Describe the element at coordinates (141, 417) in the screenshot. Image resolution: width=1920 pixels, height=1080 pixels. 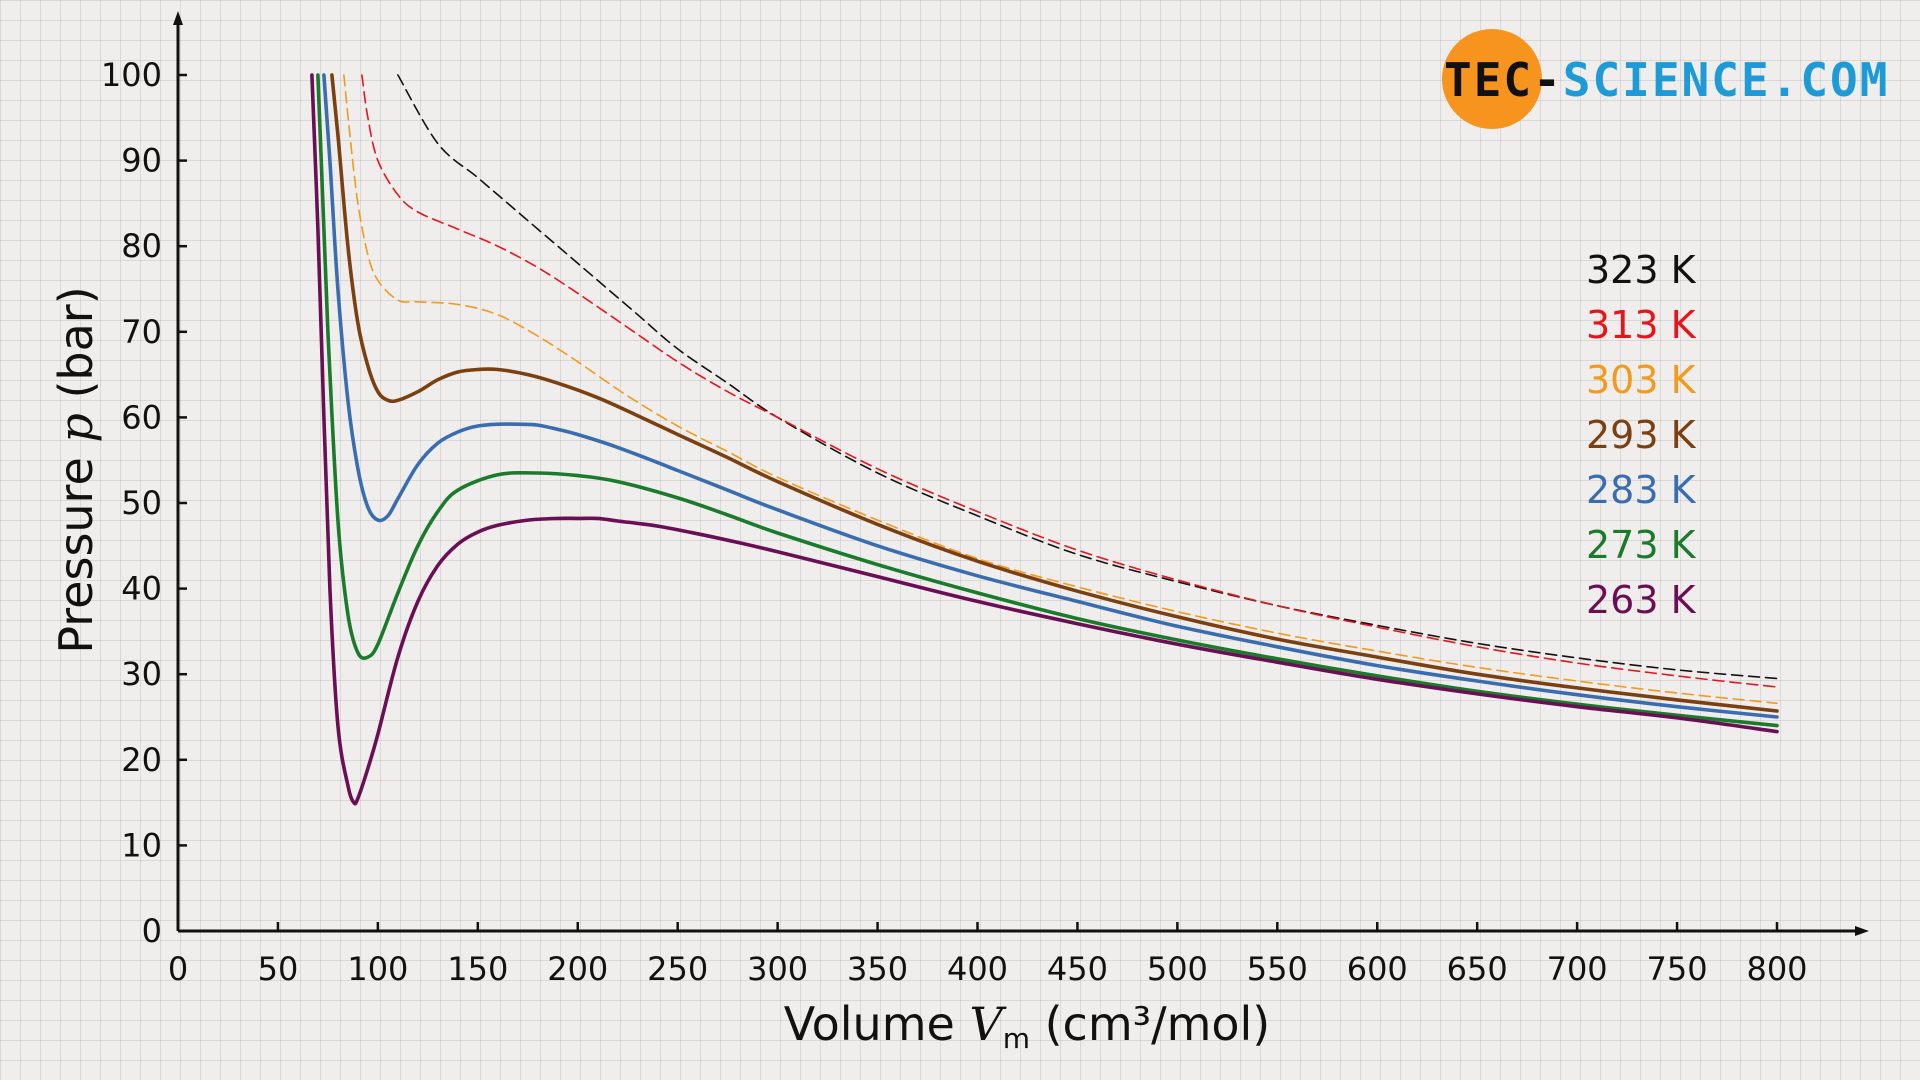
I see `y-tick-label: 60` at that location.